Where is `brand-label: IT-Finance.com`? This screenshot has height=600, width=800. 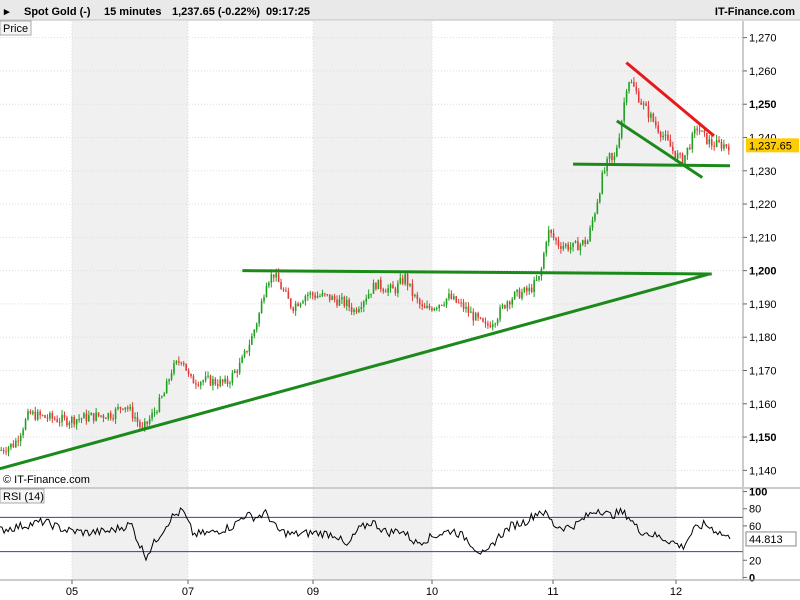 brand-label: IT-Finance.com is located at coordinates (755, 12).